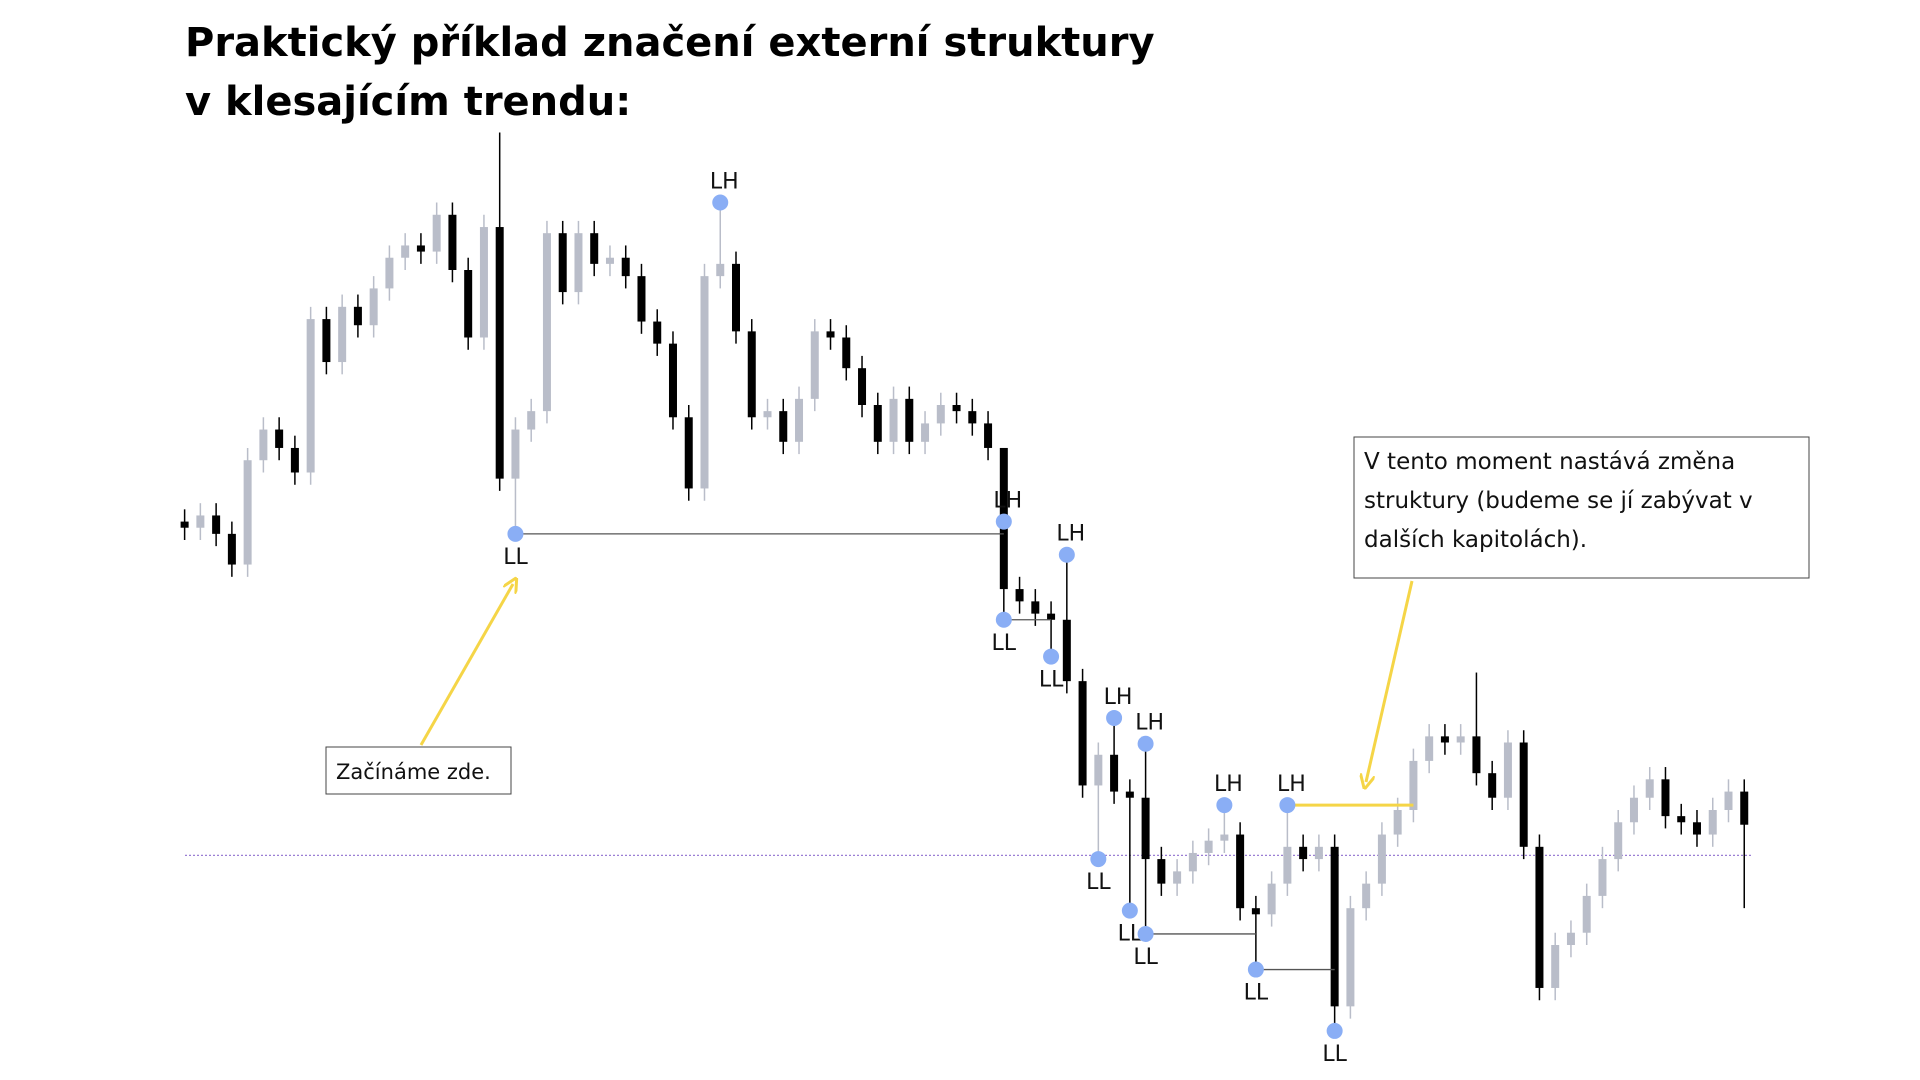 This screenshot has width=1920, height=1080. I want to click on callout-text: V tento moment nastává změna, so click(1549, 462).